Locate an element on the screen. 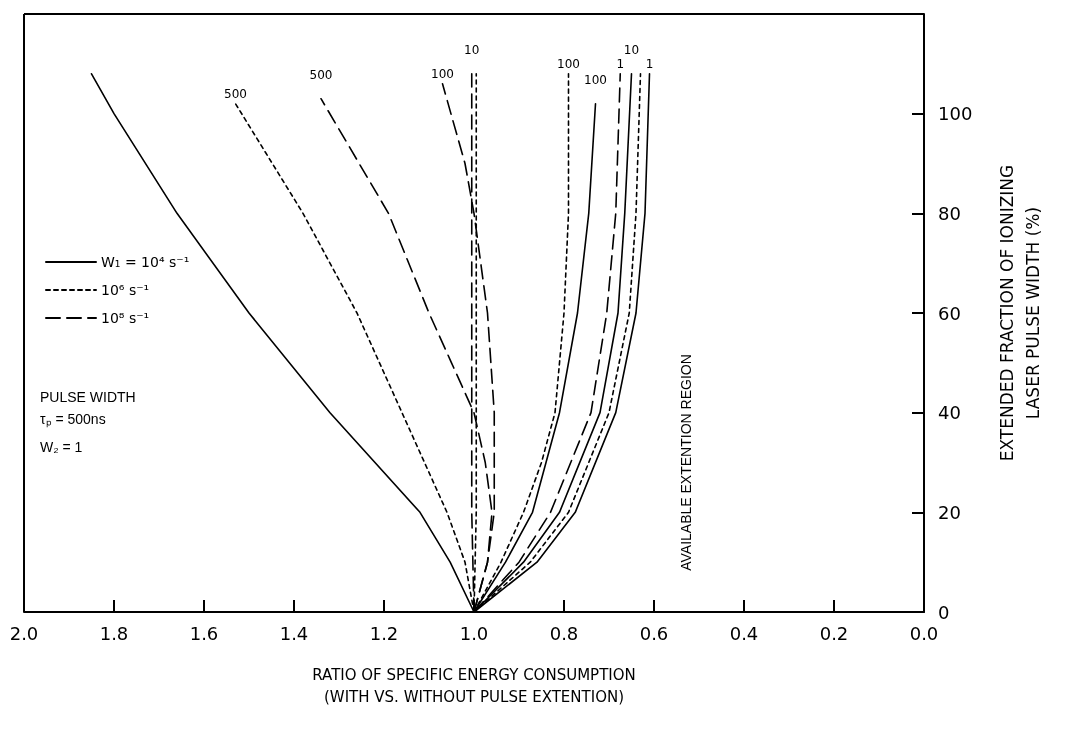 This screenshot has height=732, width=1074. annotation: PULSE WIDTH is located at coordinates (88, 397).